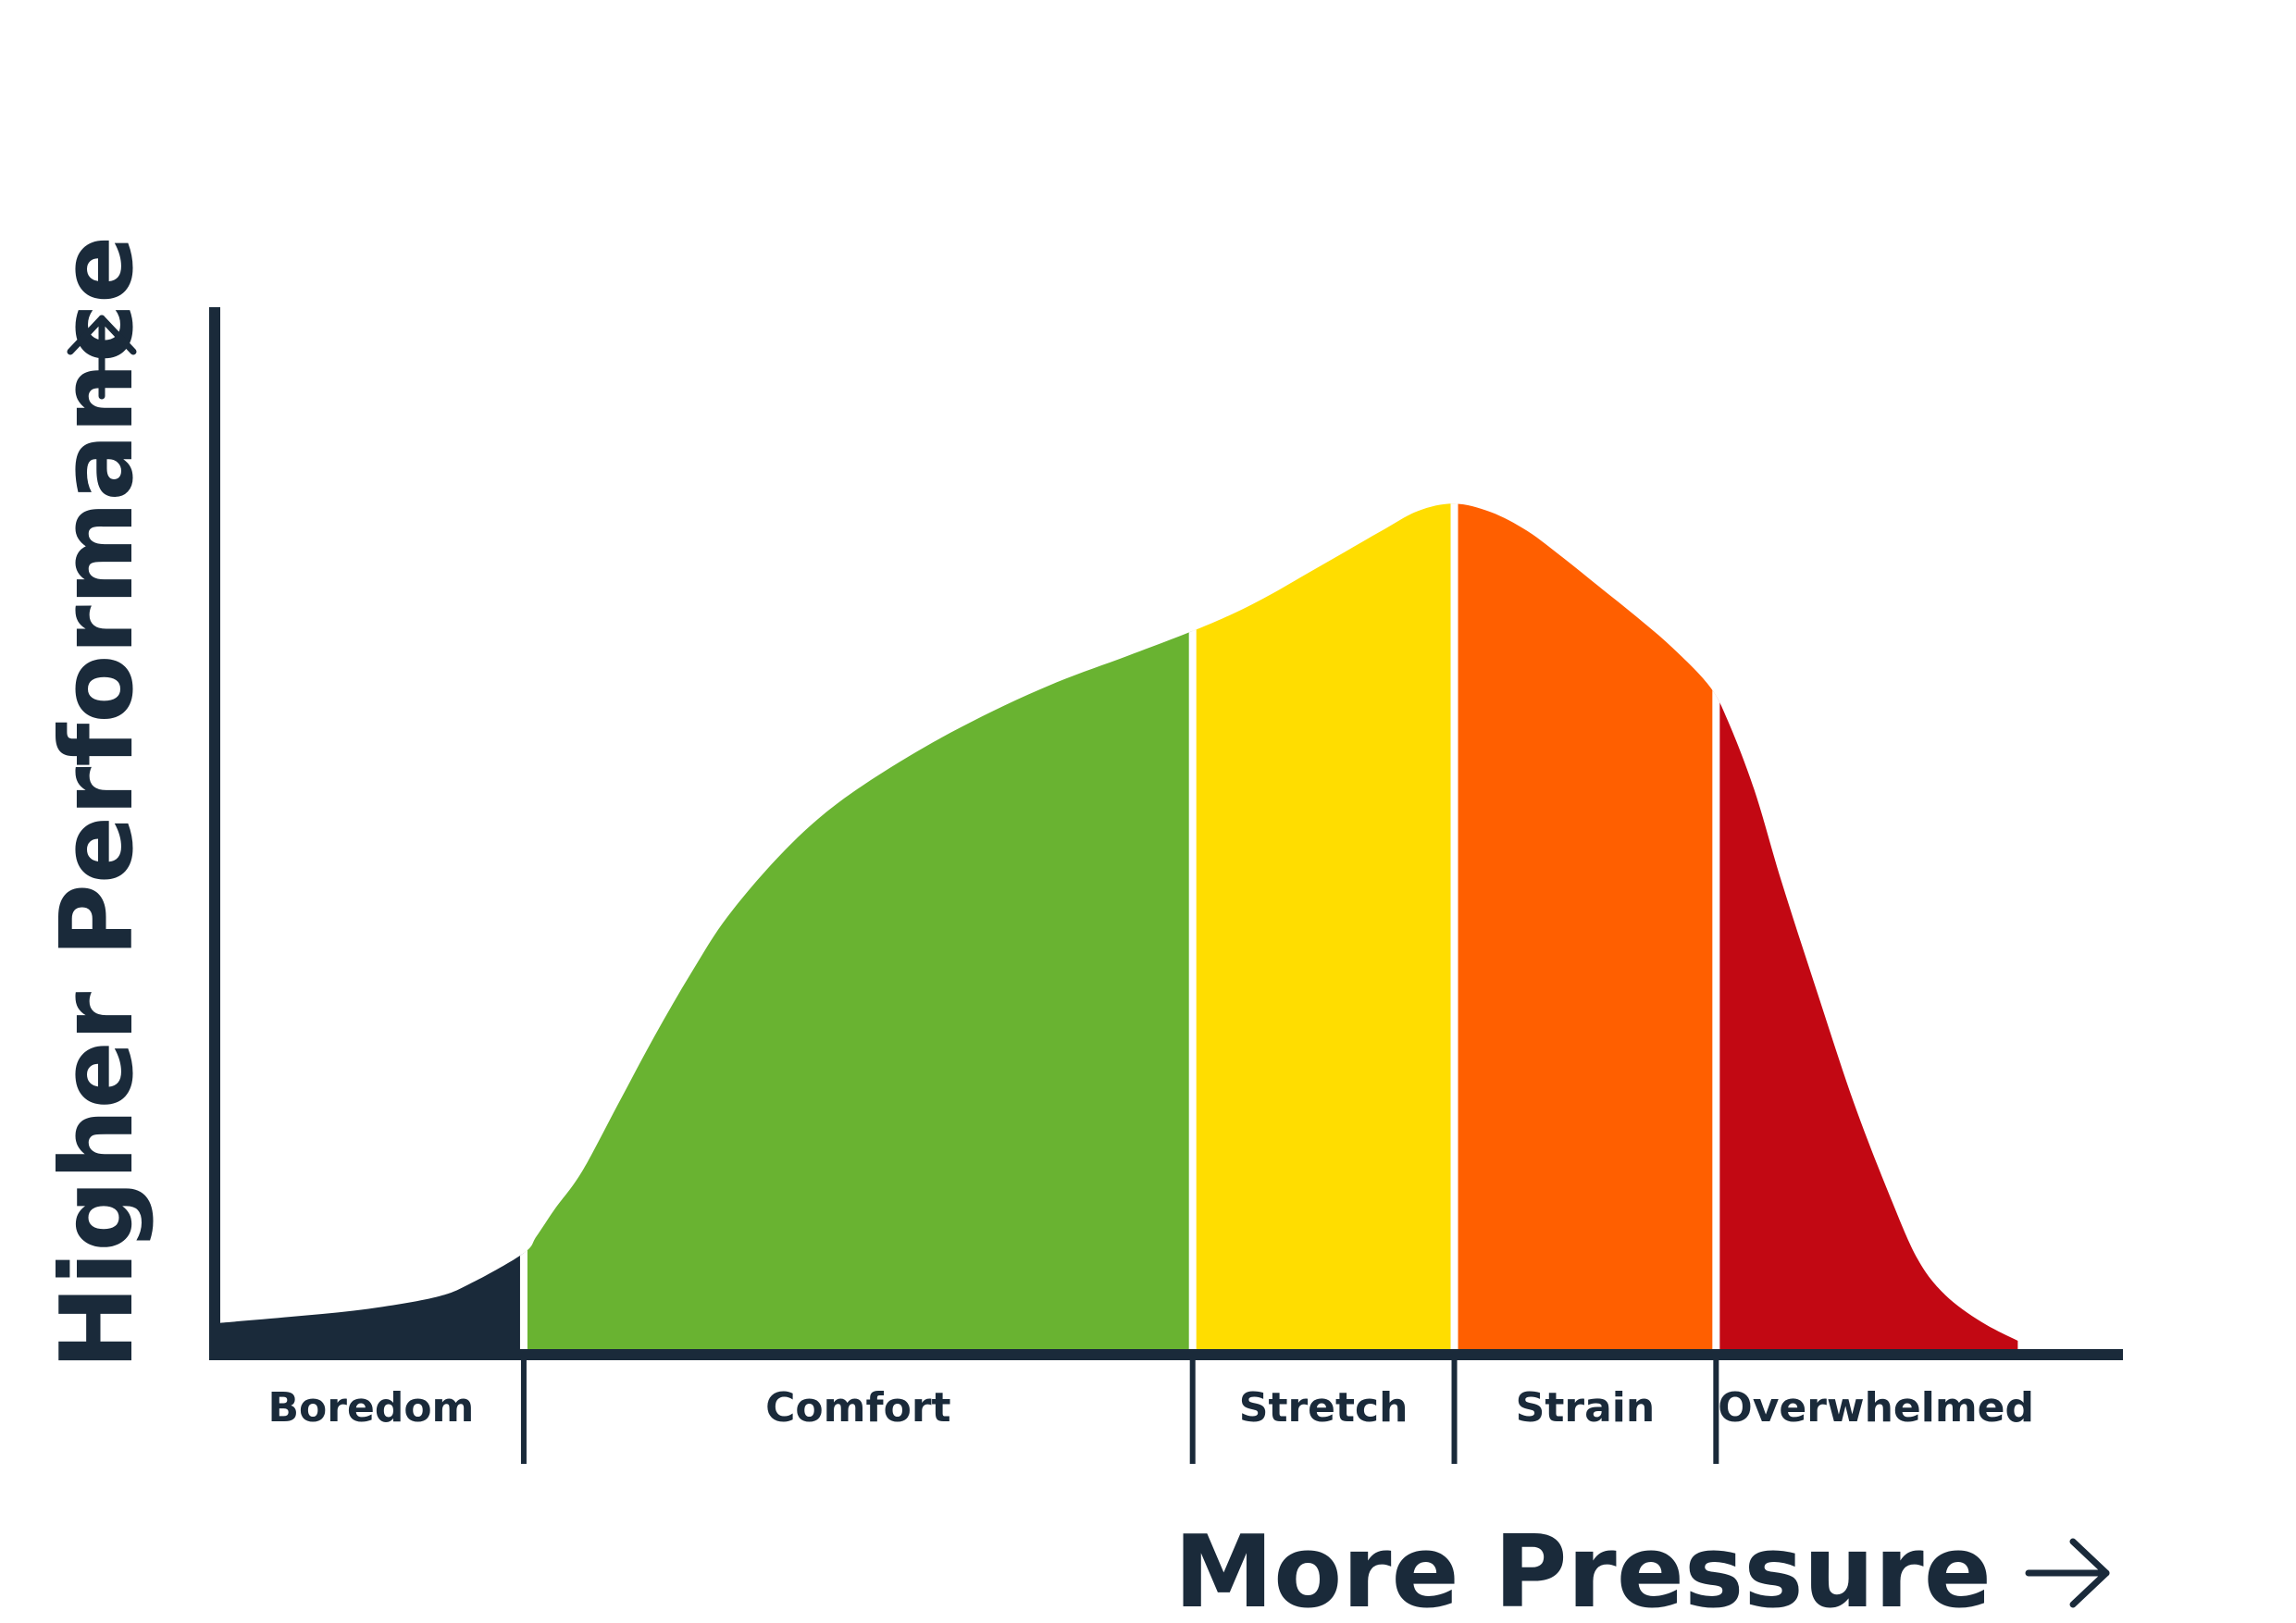 This screenshot has width=2296, height=1623. What do you see at coordinates (1151, 1407) in the screenshot?
I see `zone-labels: Boredom Comfort Stretch Strain Overwhelmed` at bounding box center [1151, 1407].